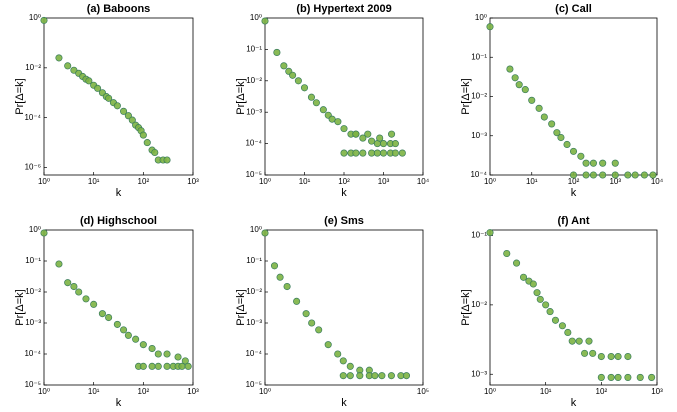 The width and height of the screenshot is (677, 412). Describe the element at coordinates (344, 221) in the screenshot. I see `chart-title: (e) Sms` at that location.